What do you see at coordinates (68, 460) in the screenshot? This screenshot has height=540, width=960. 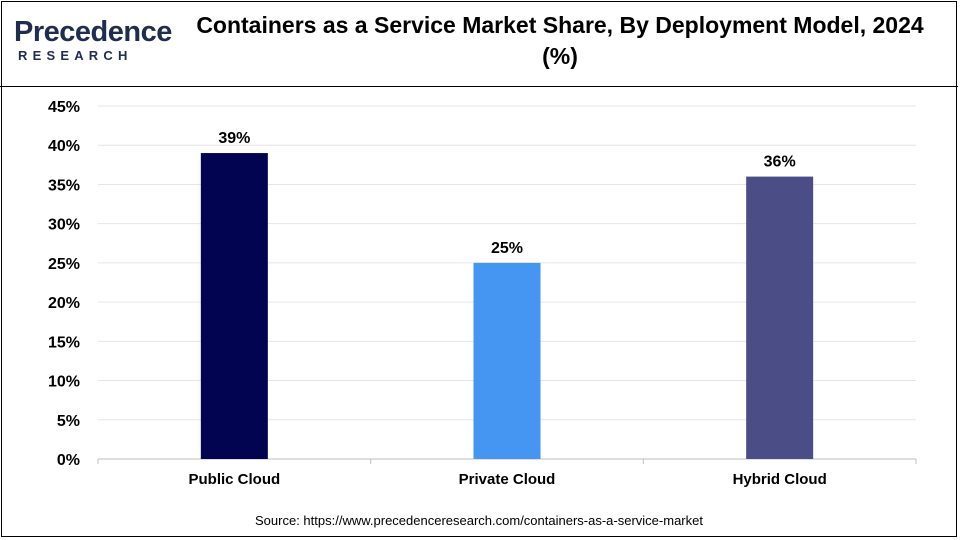 I see `y-tick-label: 0%` at bounding box center [68, 460].